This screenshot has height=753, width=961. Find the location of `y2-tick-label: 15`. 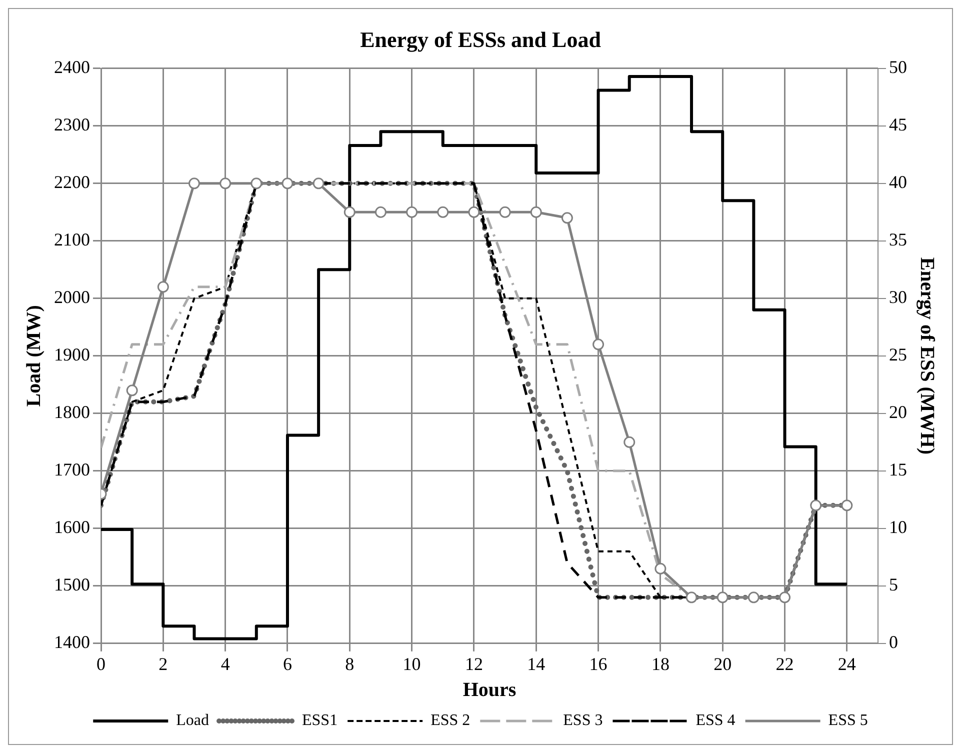

y2-tick-label: 15 is located at coordinates (898, 470).